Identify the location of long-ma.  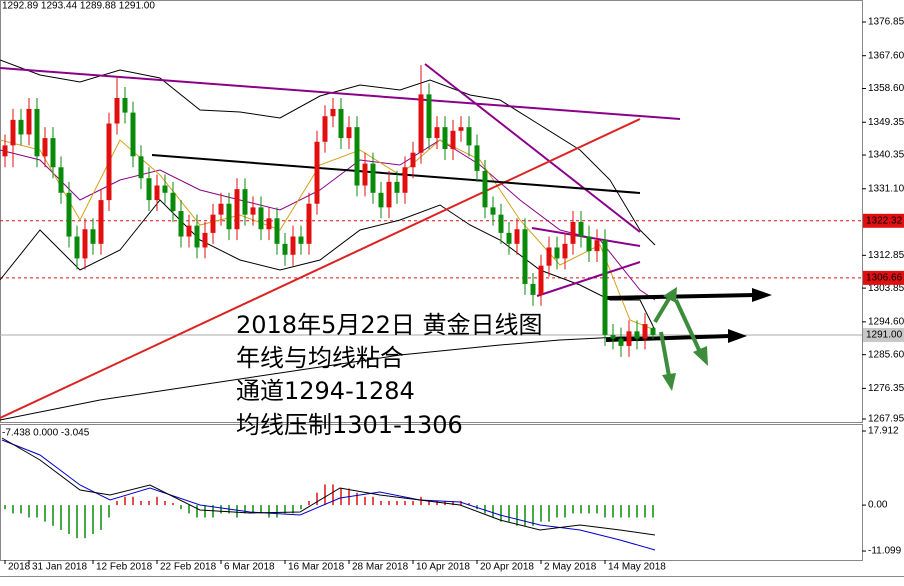
(327, 378).